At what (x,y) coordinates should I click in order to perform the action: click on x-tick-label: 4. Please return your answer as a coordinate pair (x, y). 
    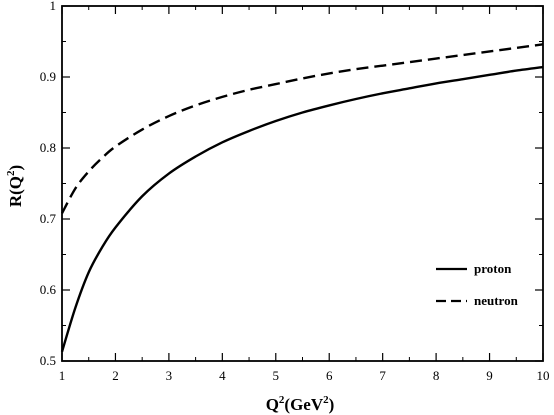
    Looking at the image, I should click on (222, 375).